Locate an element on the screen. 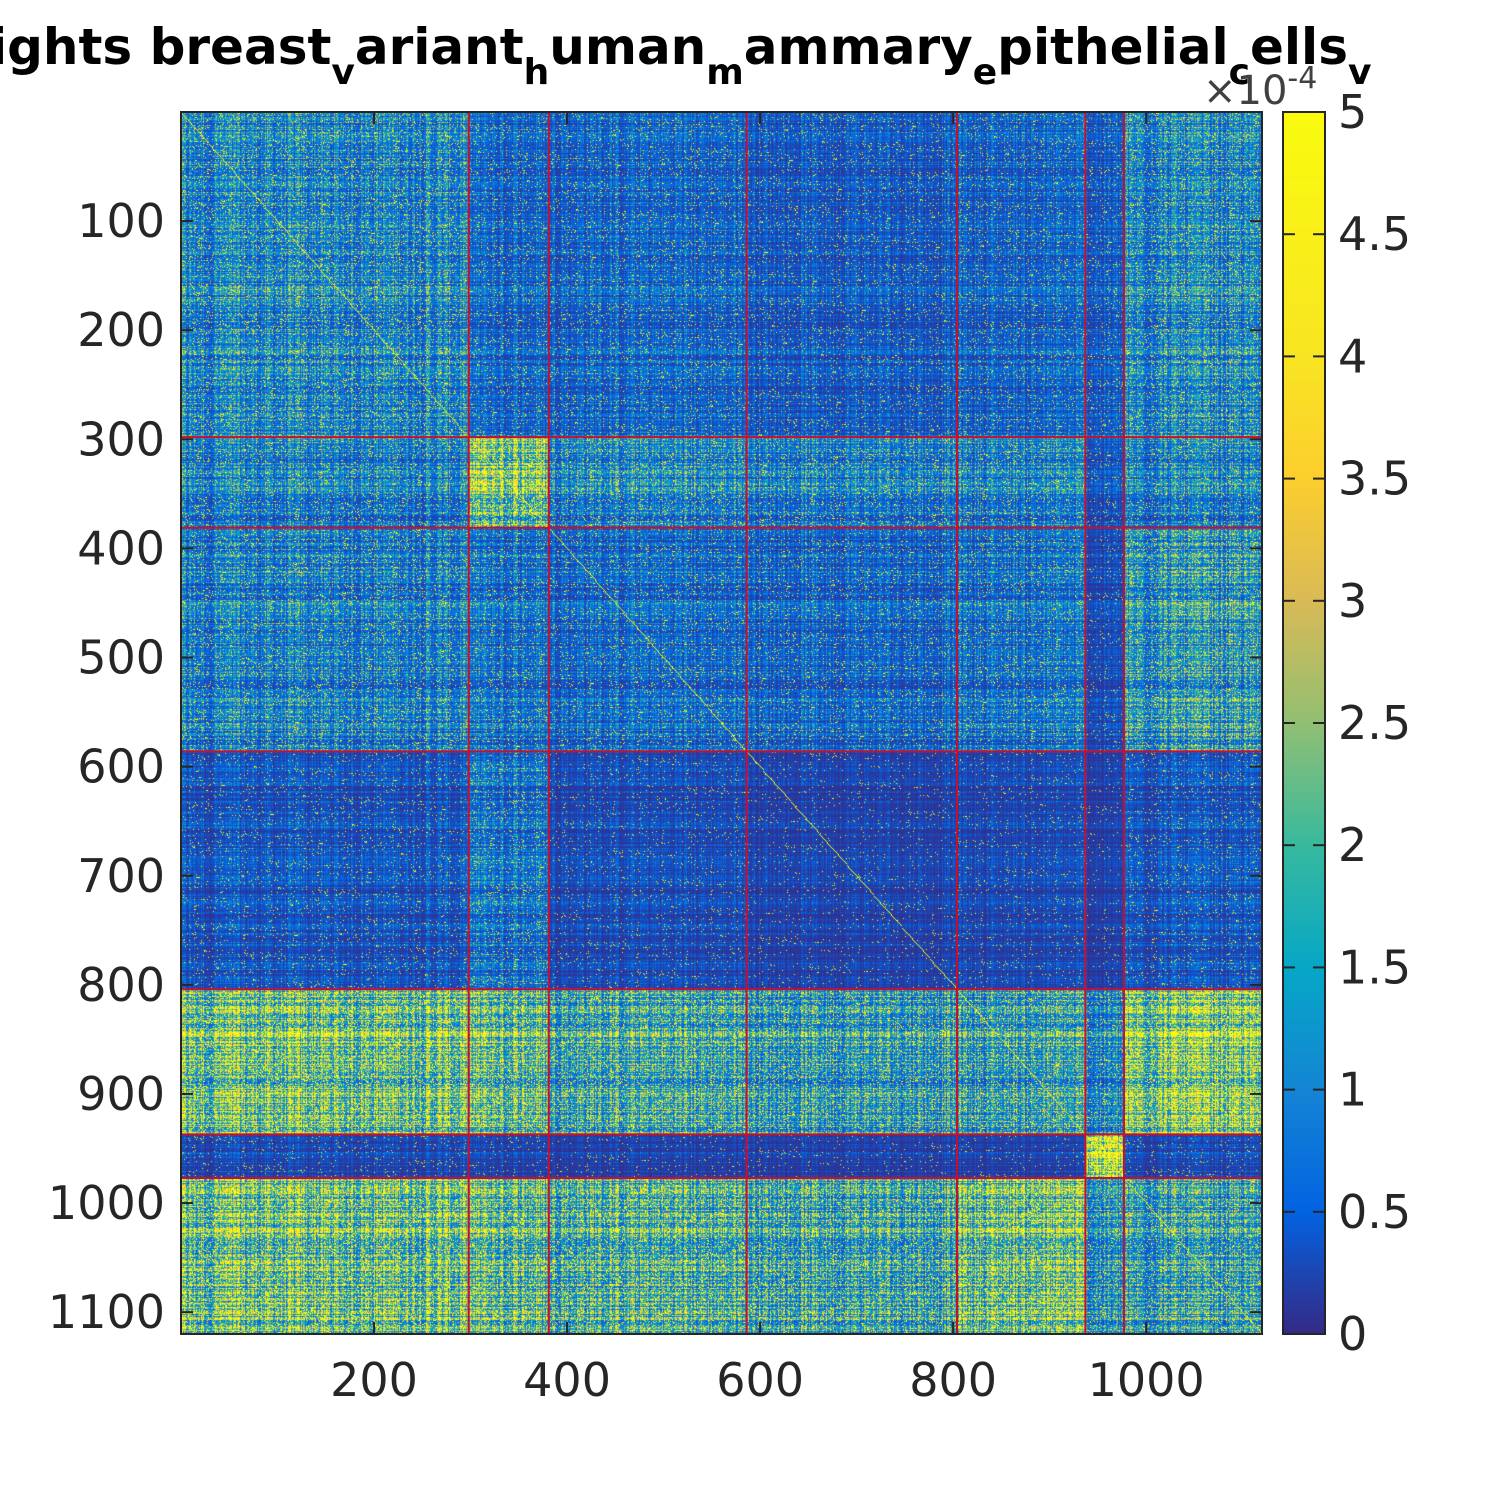 This screenshot has width=1500, height=1500. y-tick-label: 1000 is located at coordinates (106, 1203).